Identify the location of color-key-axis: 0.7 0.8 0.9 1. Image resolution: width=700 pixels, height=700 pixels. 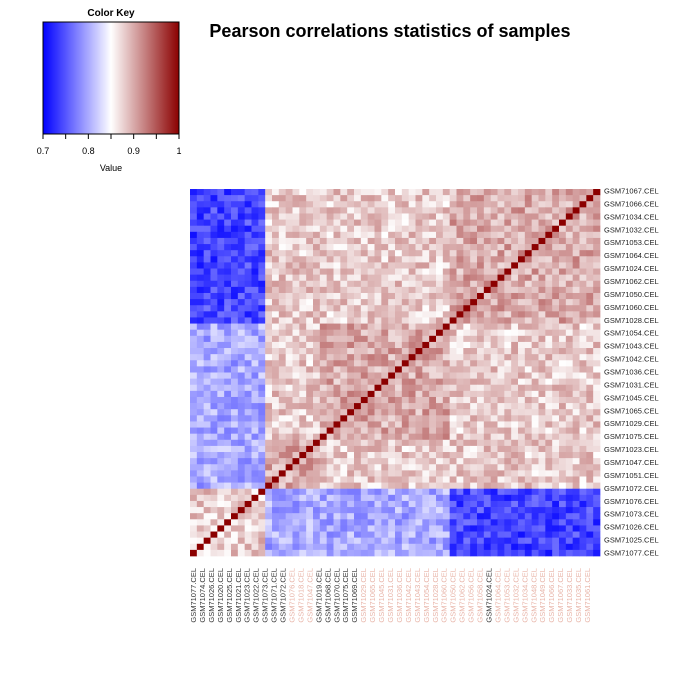
(109, 144).